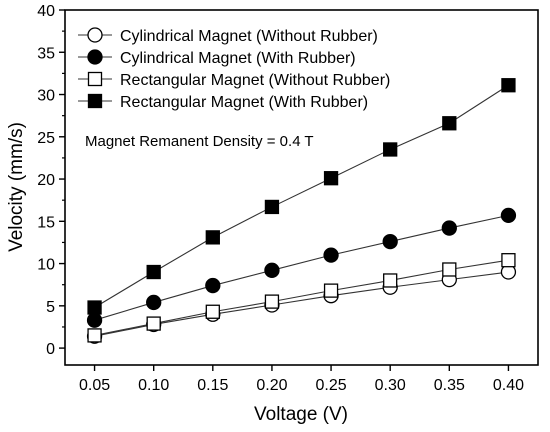  I want to click on x-tick-label: 0.30, so click(390, 385).